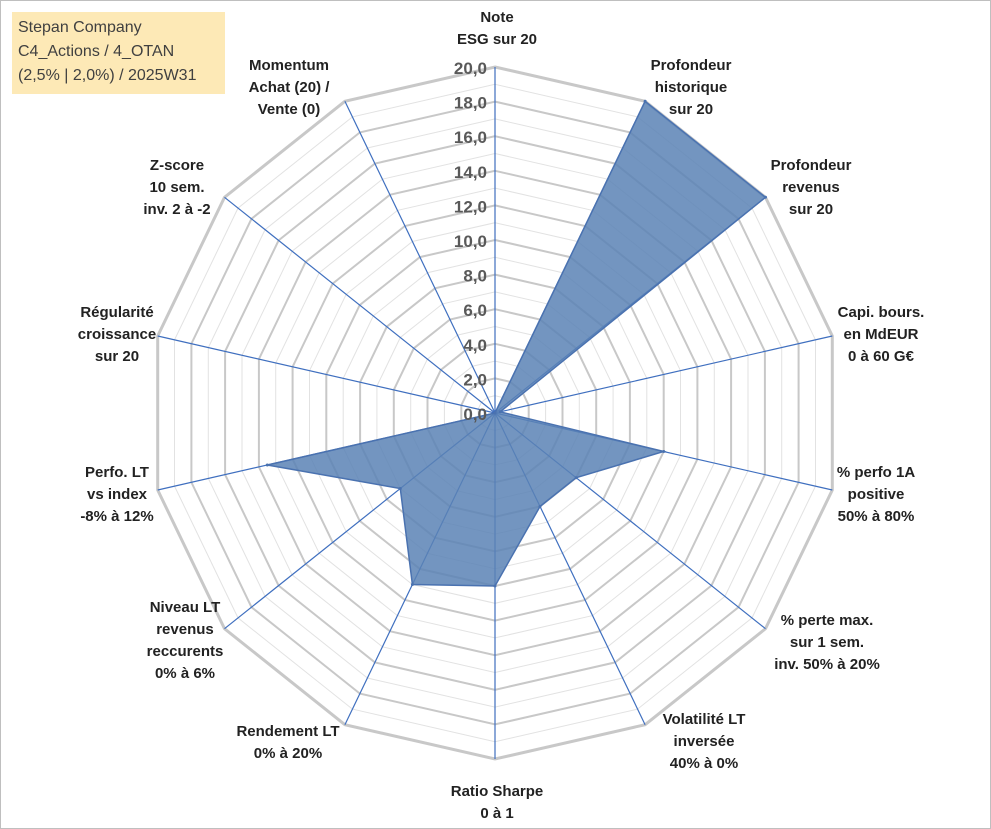  I want to click on tick-label: 0,0, so click(475, 414).